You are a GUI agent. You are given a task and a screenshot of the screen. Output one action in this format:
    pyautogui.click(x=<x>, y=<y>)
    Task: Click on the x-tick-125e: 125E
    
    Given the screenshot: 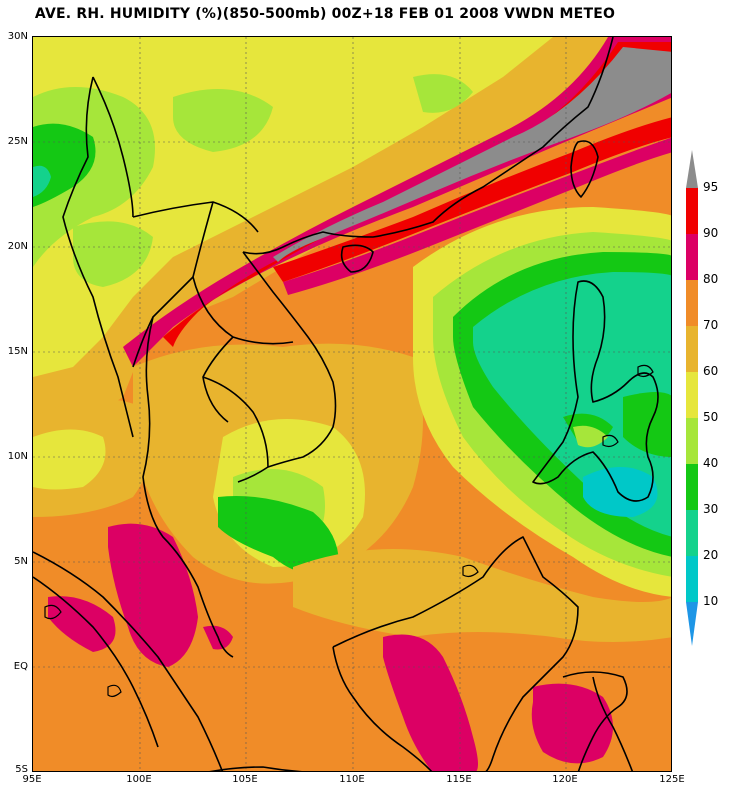 What is the action you would take?
    pyautogui.click(x=672, y=779)
    